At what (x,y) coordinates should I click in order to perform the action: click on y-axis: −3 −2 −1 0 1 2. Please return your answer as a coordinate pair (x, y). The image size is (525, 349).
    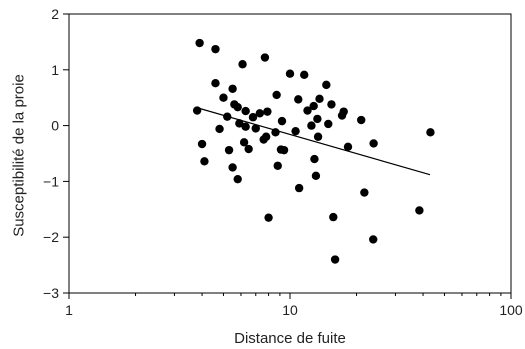
    Looking at the image, I should click on (56, 153).